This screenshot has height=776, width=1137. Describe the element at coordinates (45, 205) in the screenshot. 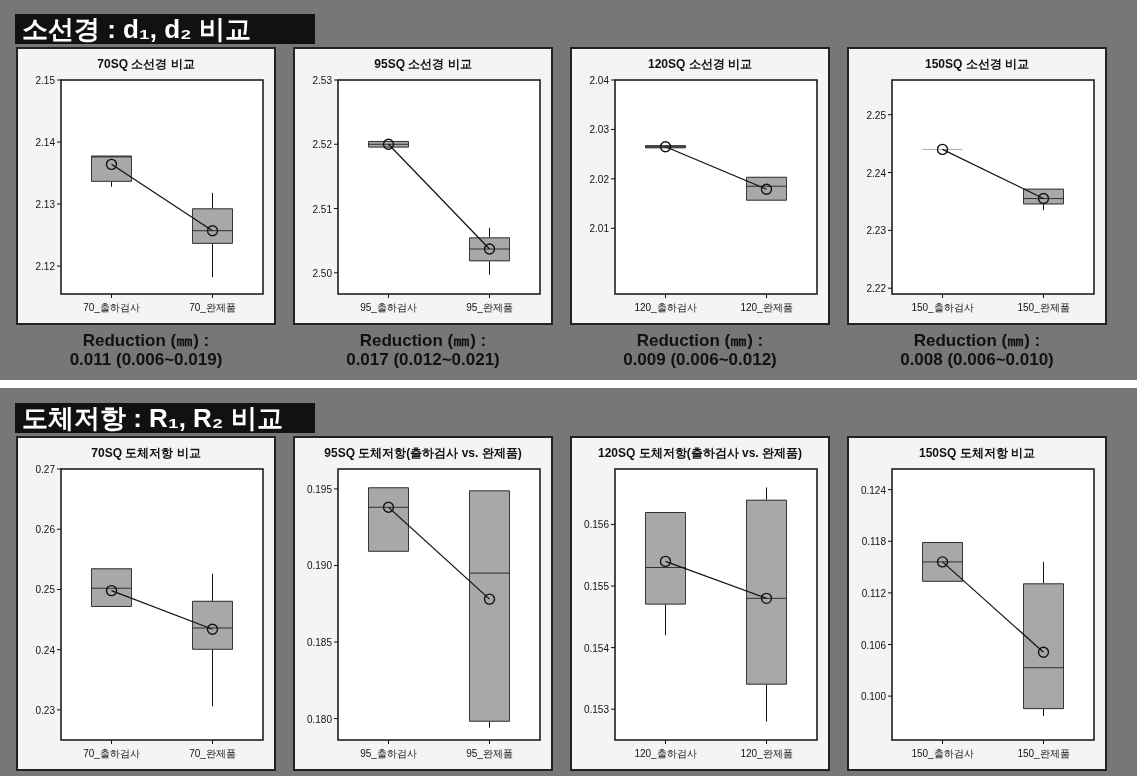

I see `y-tick-label: 2.13` at that location.